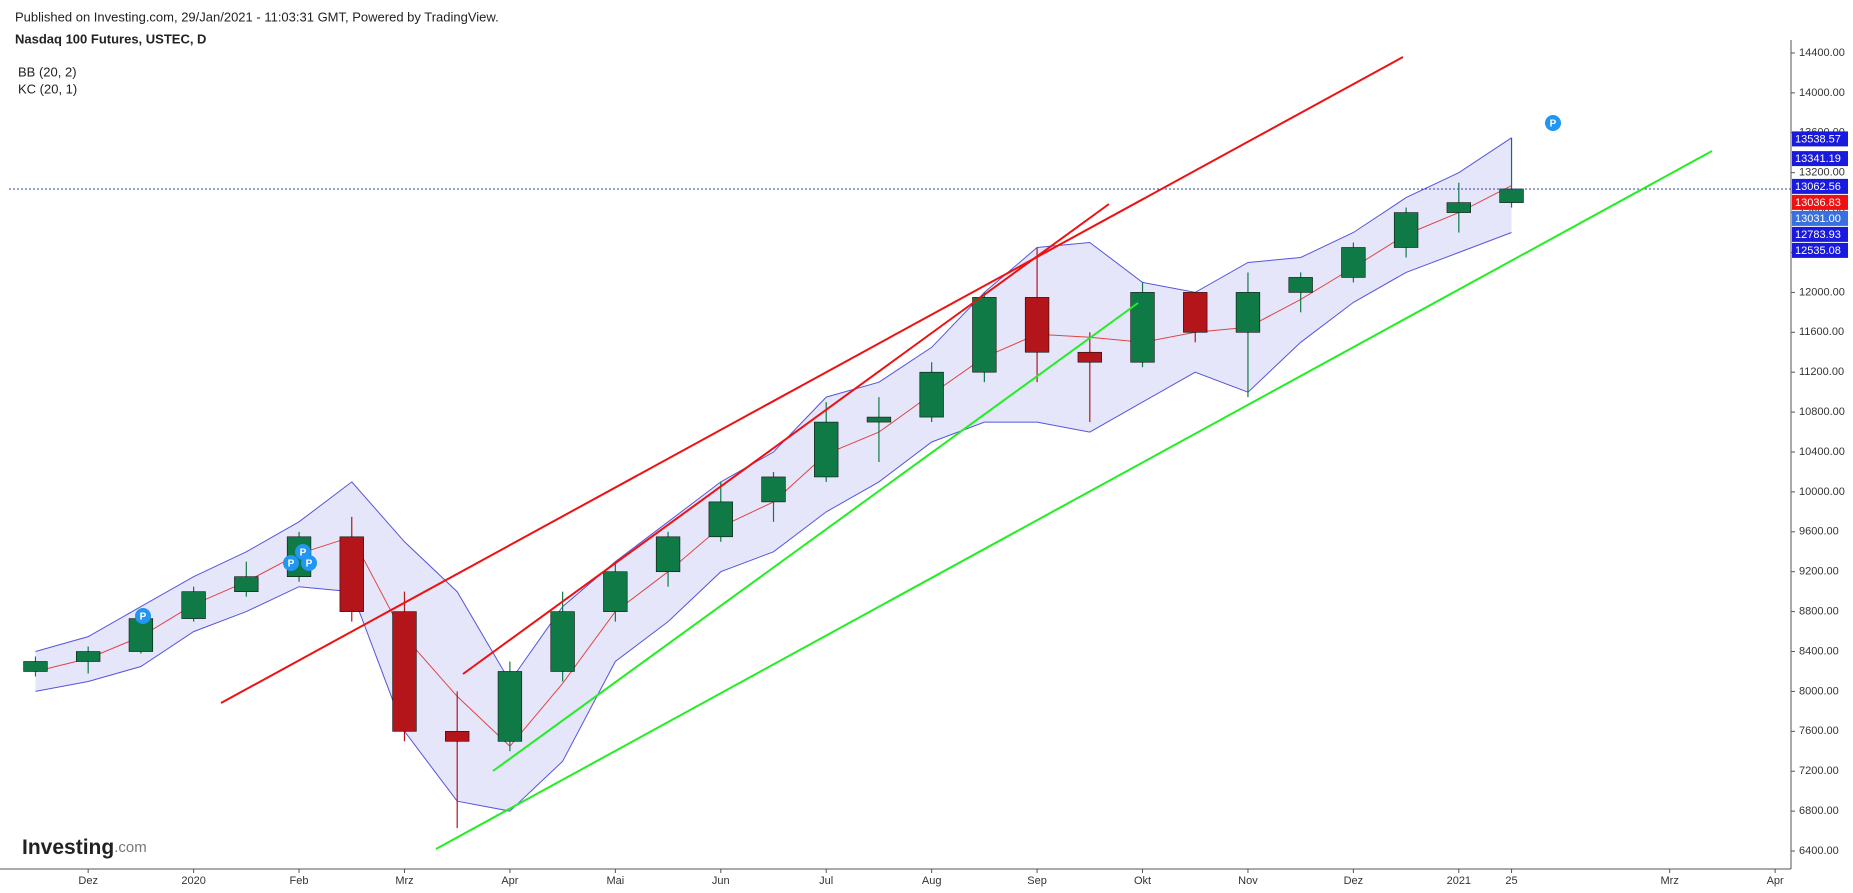 This screenshot has width=1853, height=893. What do you see at coordinates (1822, 412) in the screenshot?
I see `y-tick-label: 10800.00` at bounding box center [1822, 412].